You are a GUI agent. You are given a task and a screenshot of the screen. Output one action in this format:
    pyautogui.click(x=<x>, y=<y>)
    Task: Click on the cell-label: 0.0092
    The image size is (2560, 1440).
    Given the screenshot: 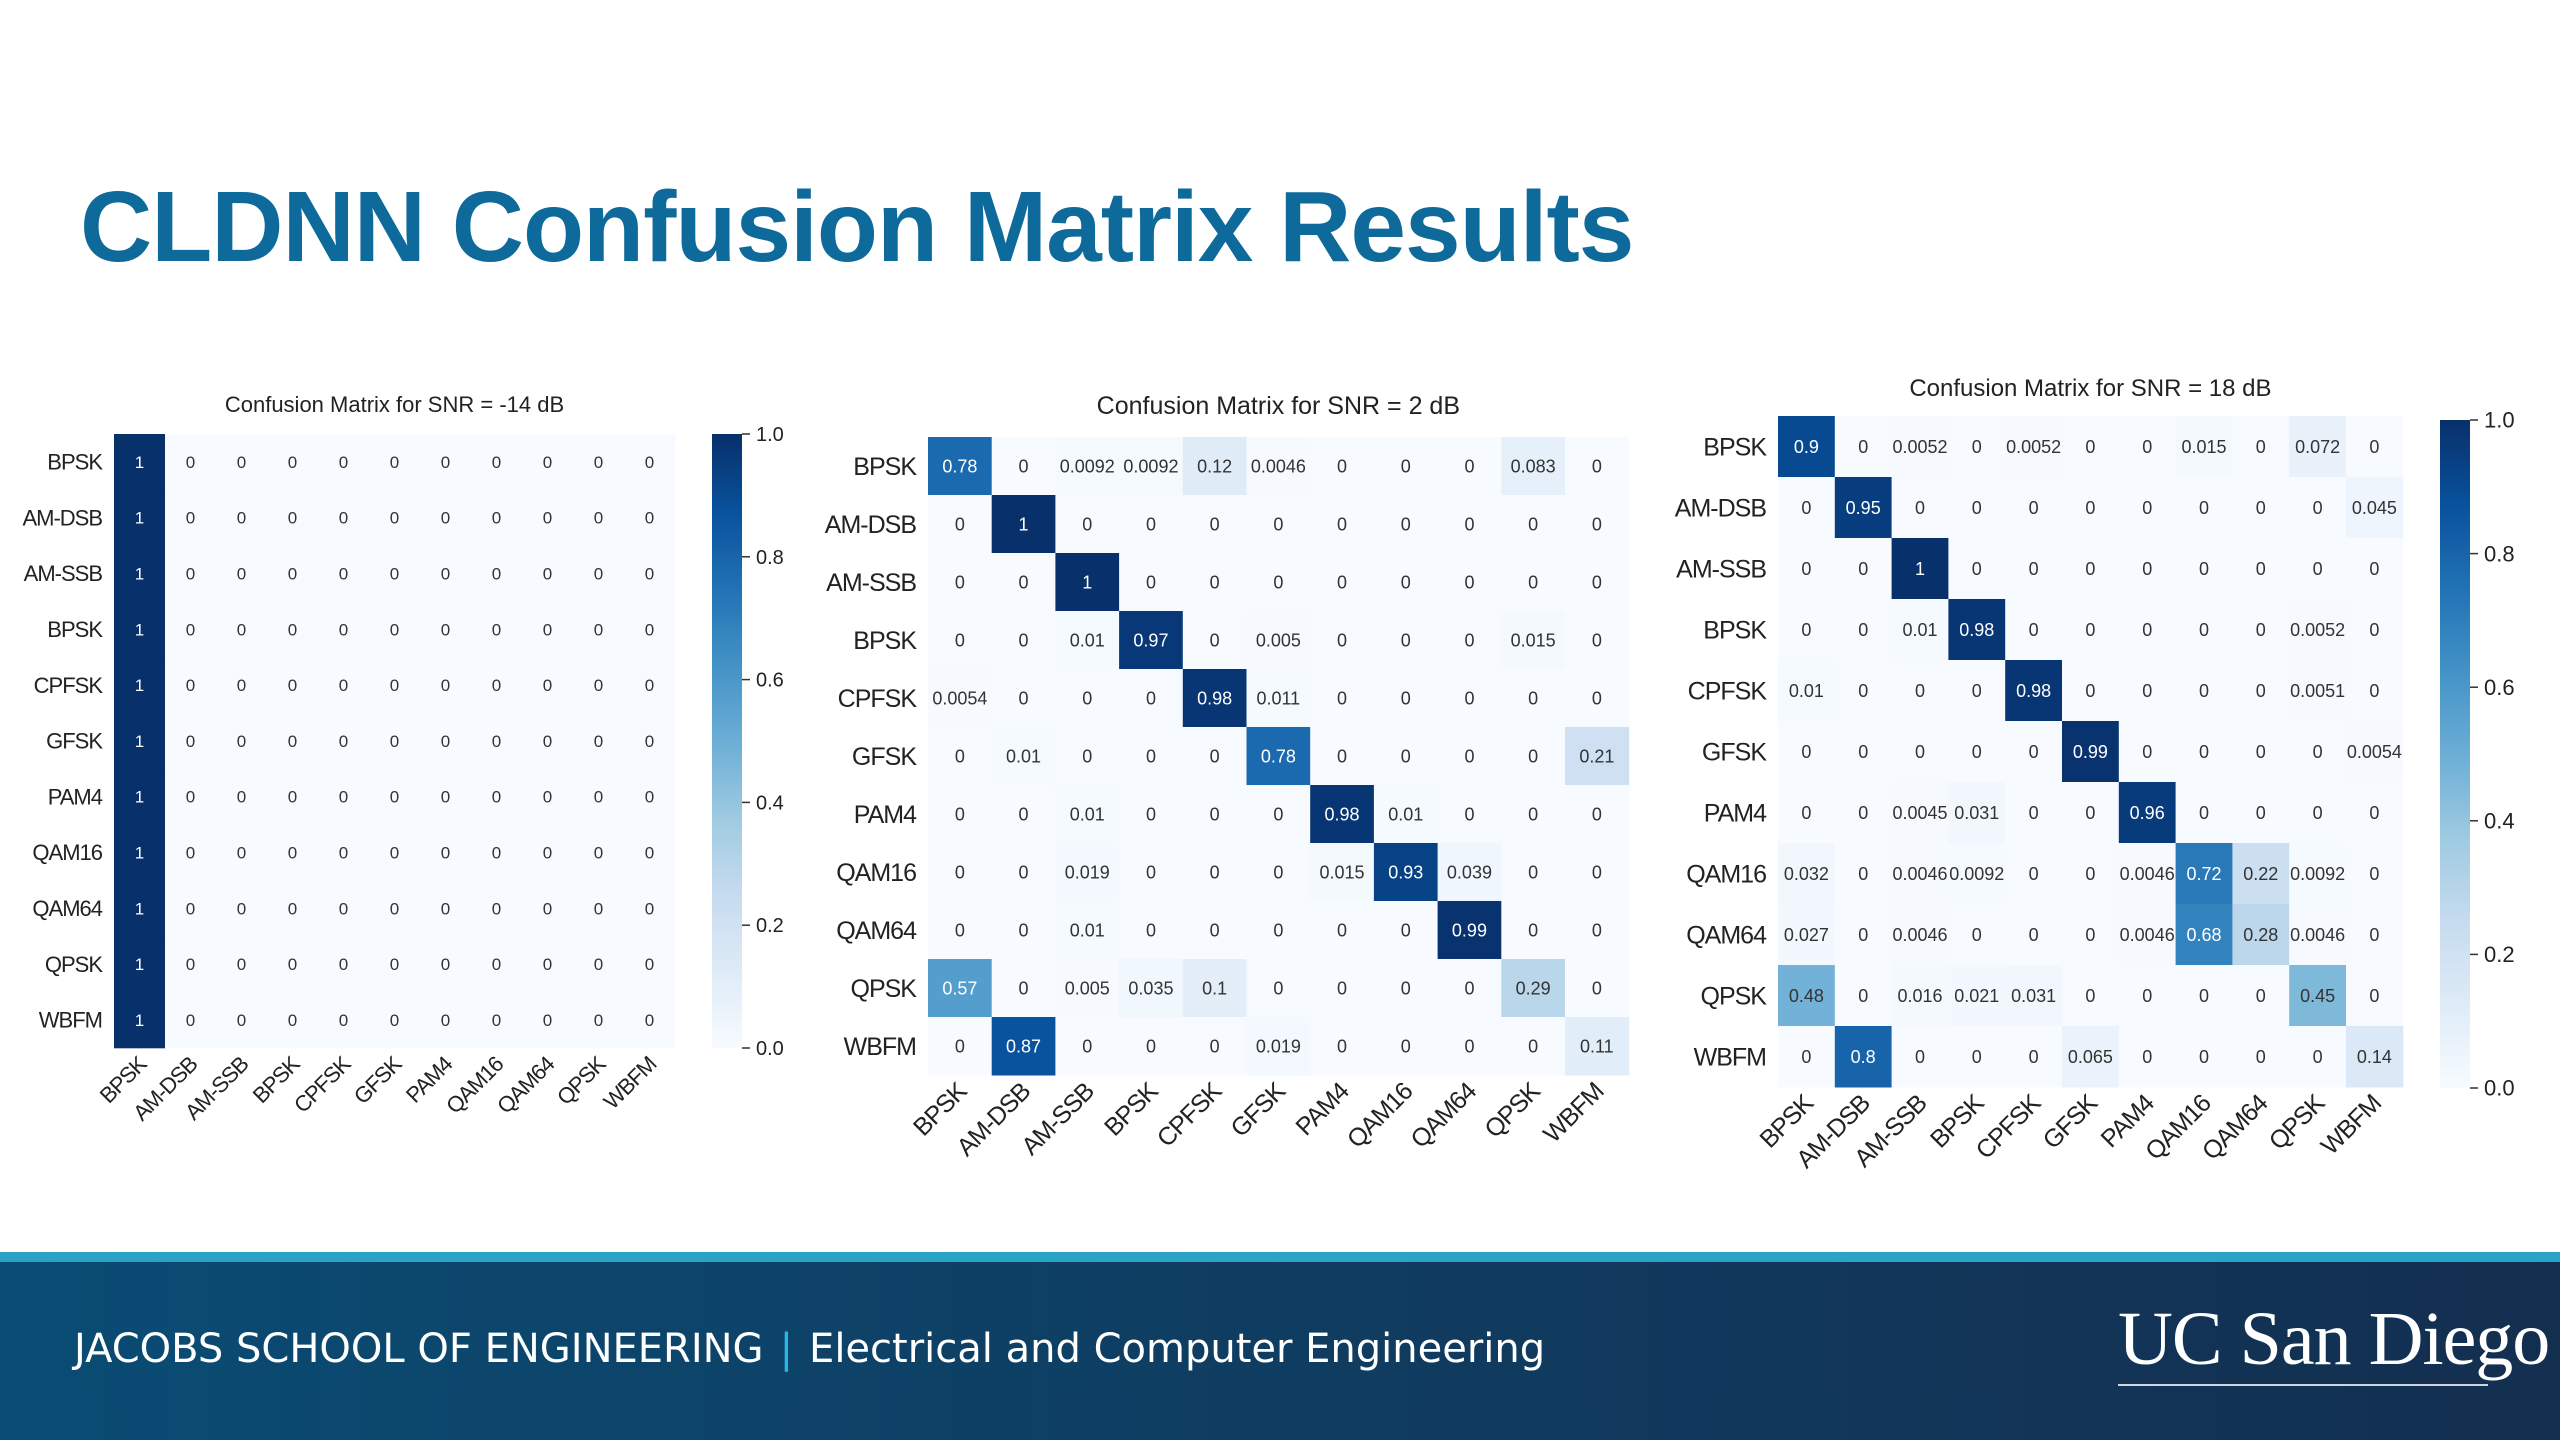 What is the action you would take?
    pyautogui.click(x=1087, y=466)
    